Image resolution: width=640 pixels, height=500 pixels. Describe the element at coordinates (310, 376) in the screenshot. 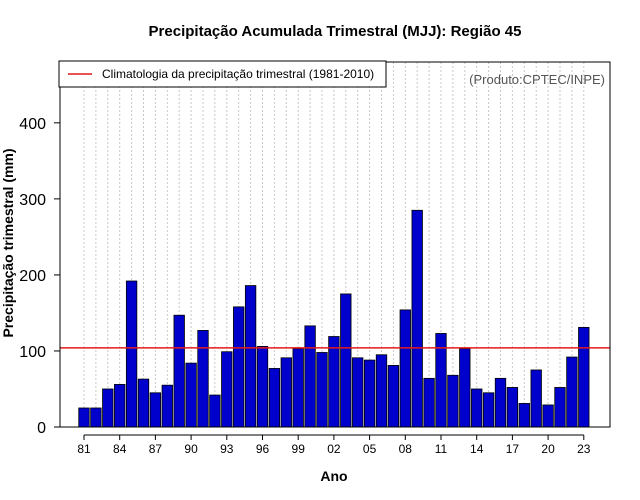

I see `bar-2000` at that location.